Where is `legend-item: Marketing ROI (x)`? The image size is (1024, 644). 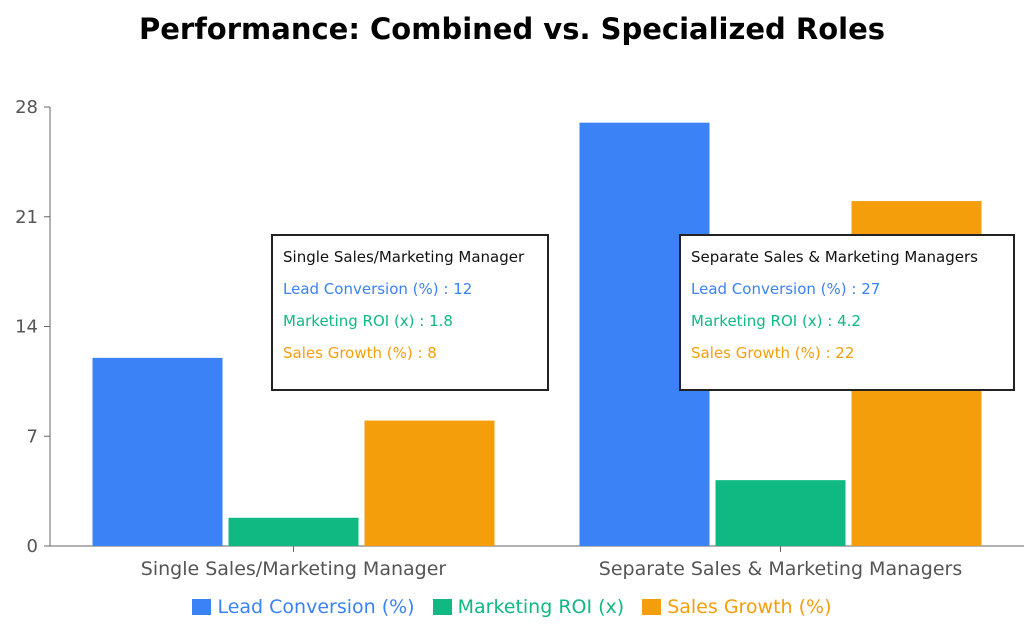
legend-item: Marketing ROI (x) is located at coordinates (528, 607).